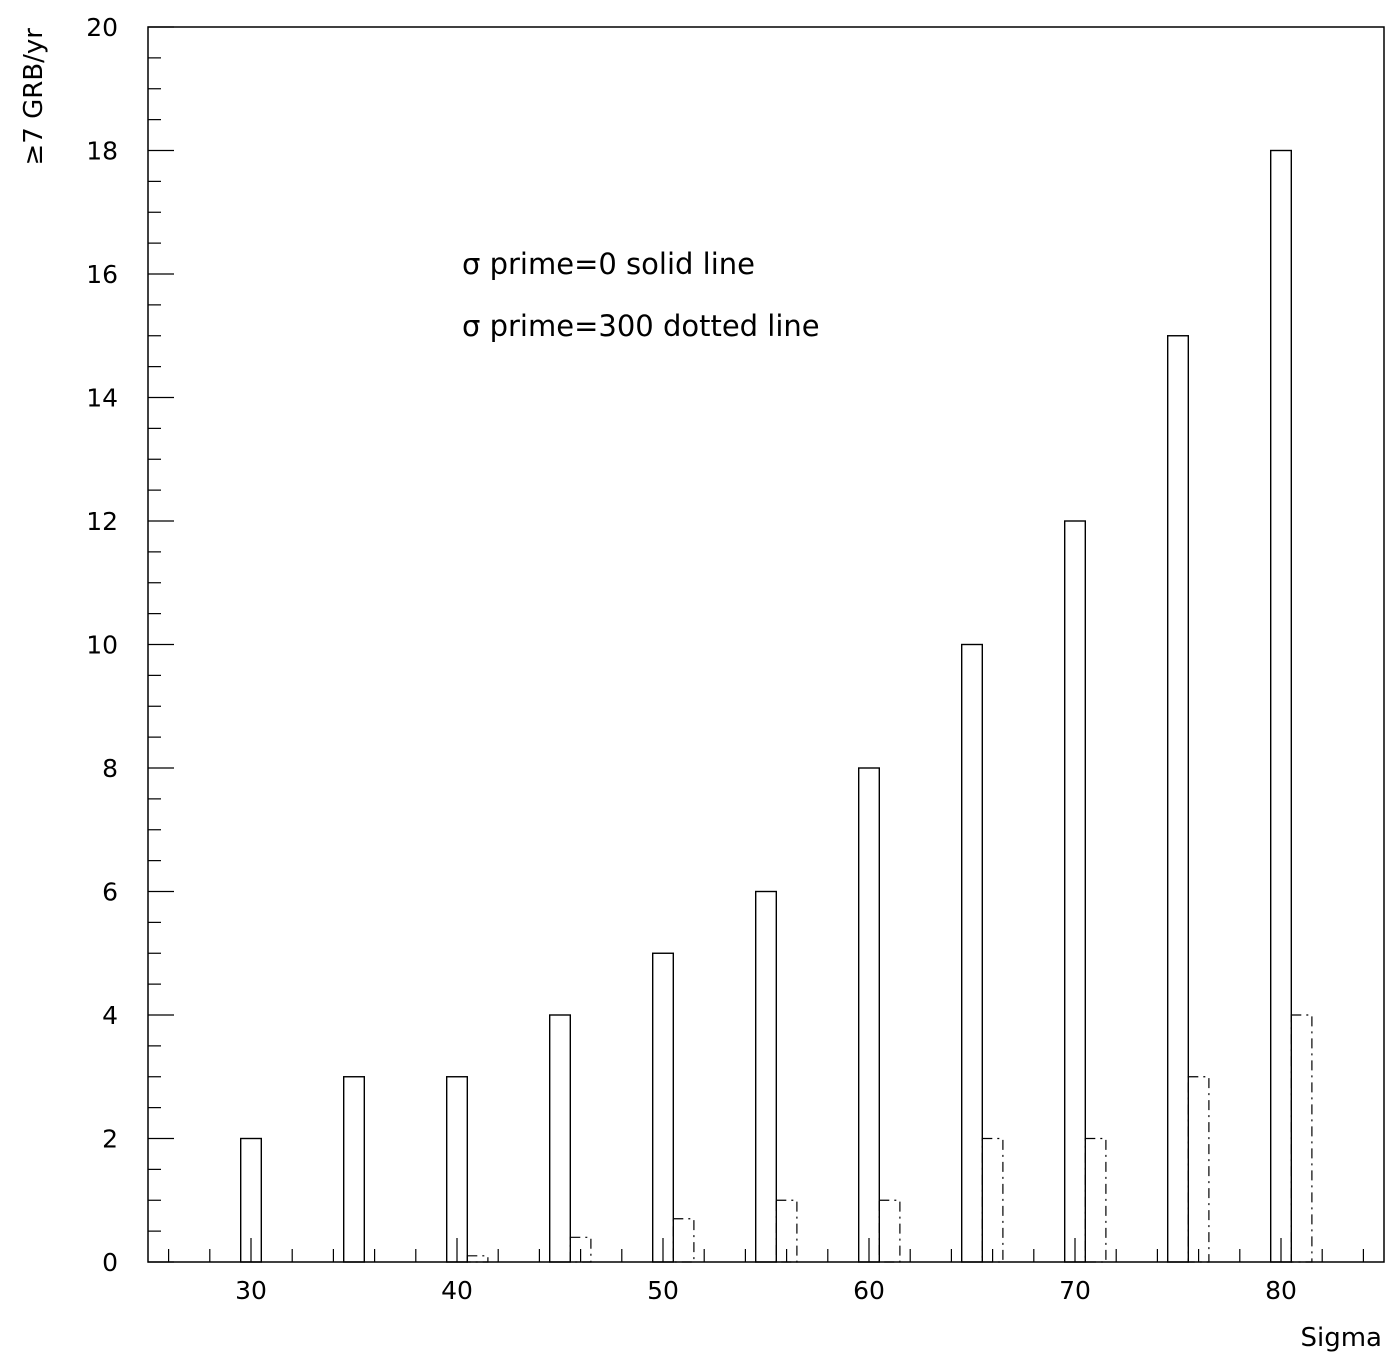 The height and width of the screenshot is (1372, 1397). What do you see at coordinates (102, 645) in the screenshot?
I see `y-tick-label: 10` at bounding box center [102, 645].